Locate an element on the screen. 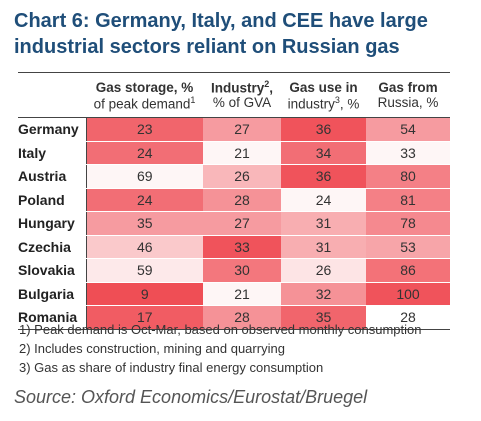  heatmap-cell: 23 is located at coordinates (144, 129).